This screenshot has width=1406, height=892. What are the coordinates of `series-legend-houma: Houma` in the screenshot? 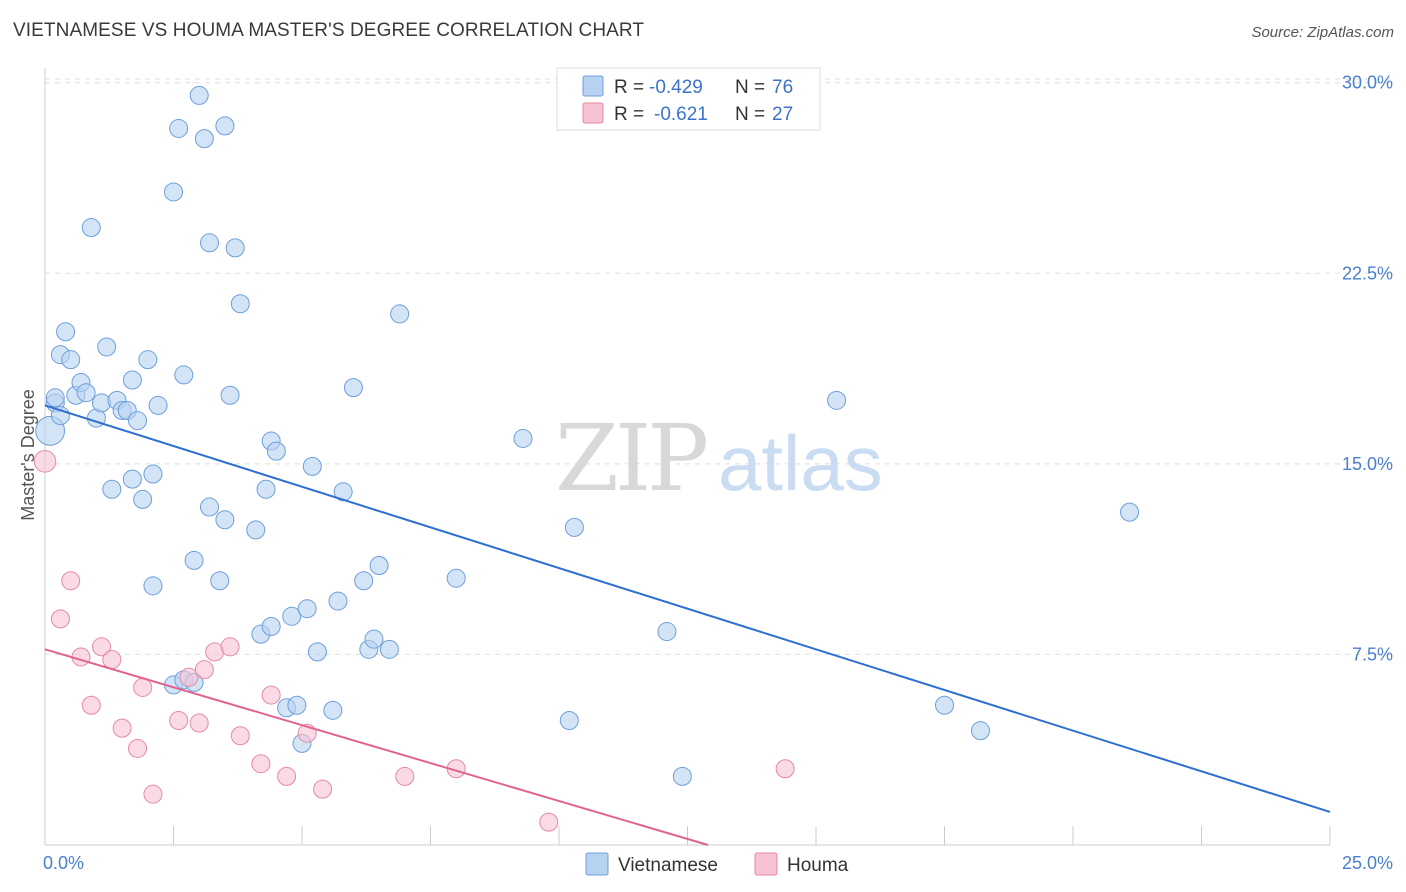 It's located at (818, 865).